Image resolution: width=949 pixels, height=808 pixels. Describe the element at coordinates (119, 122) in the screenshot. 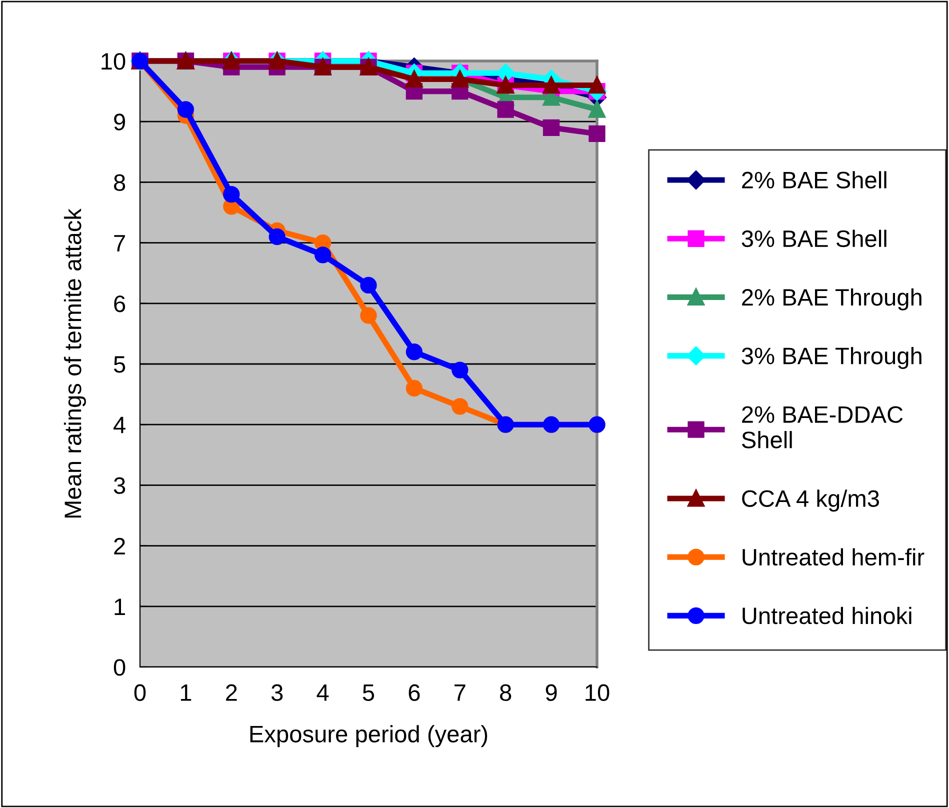

I see `y-tick-label: 9` at that location.